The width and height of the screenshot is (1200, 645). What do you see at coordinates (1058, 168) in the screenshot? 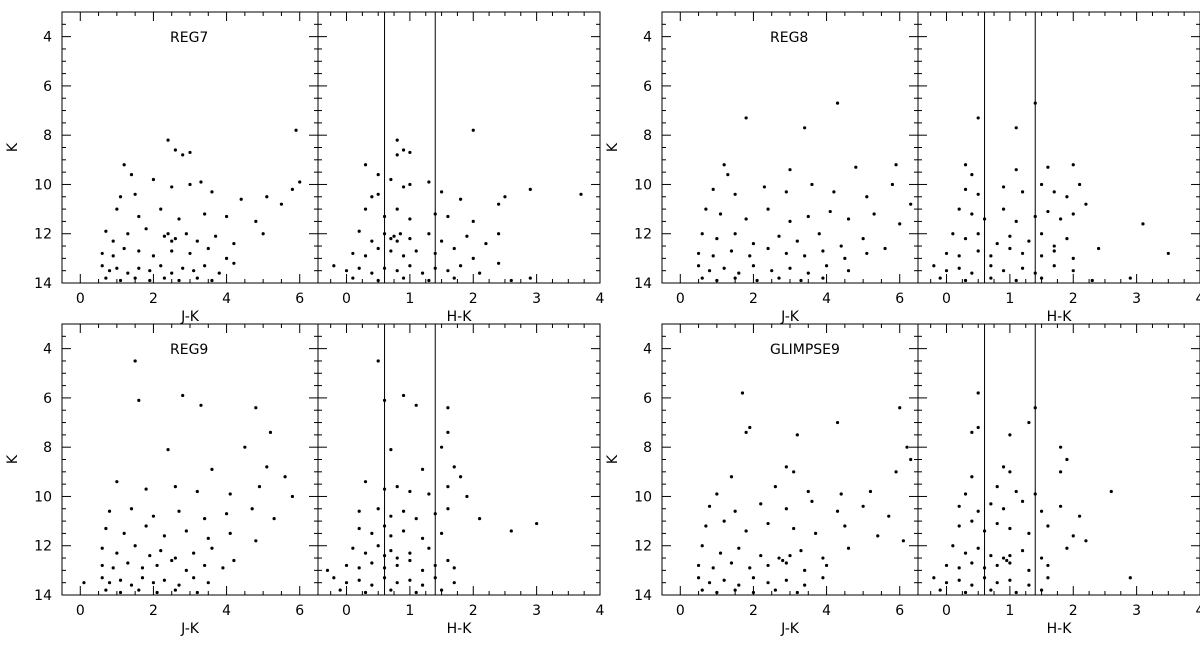
I see `cmd-reg8-hk-panel: 0 1 2 3 4 H-K` at bounding box center [1058, 168].